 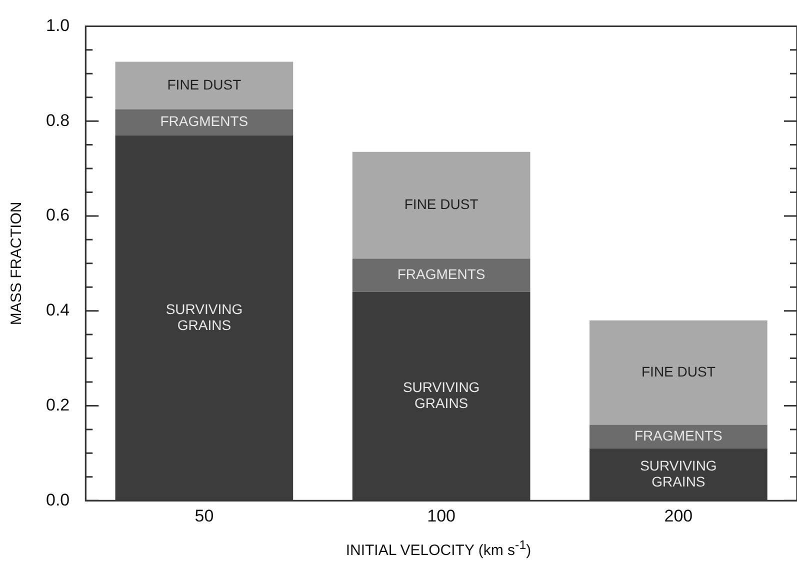 What do you see at coordinates (438, 548) in the screenshot?
I see `x-axis-title: INITIAL VELOCITY (km s$^{-1}$)` at bounding box center [438, 548].